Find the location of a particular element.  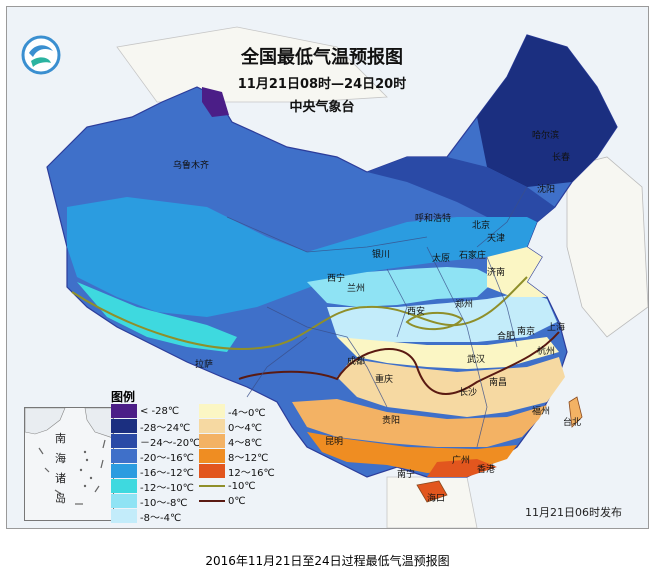

legend-item: -10℃ is located at coordinates (227, 486).